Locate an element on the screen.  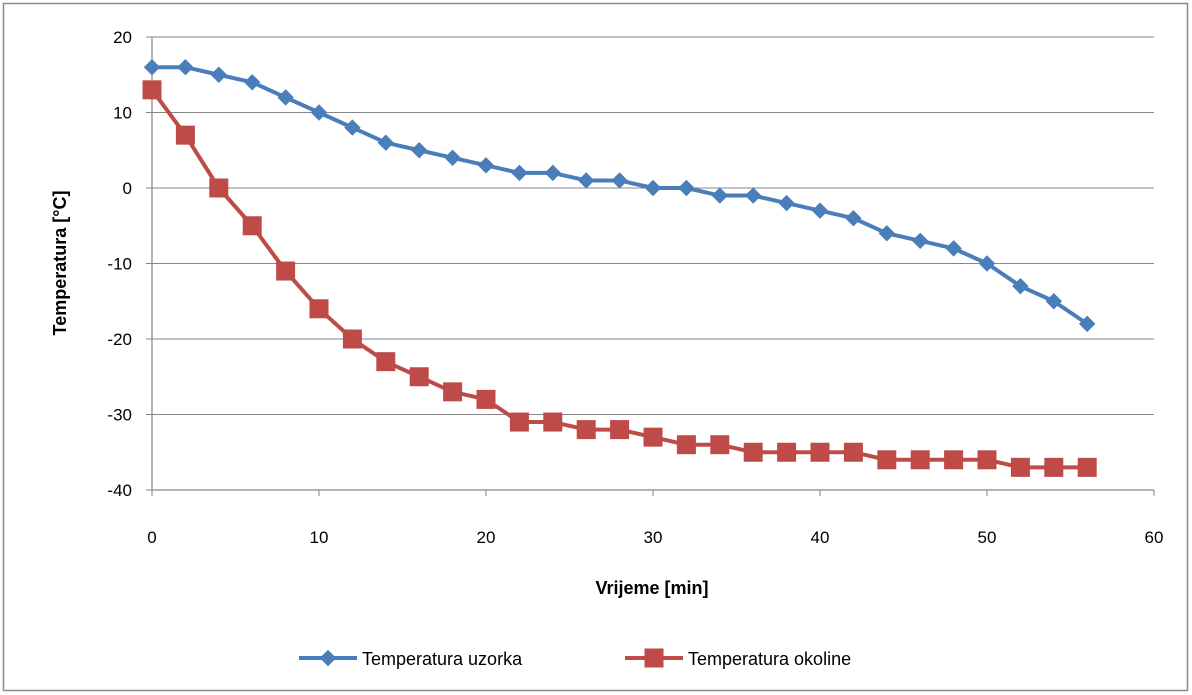
legend-label: Temperatura okoline is located at coordinates (769, 659).